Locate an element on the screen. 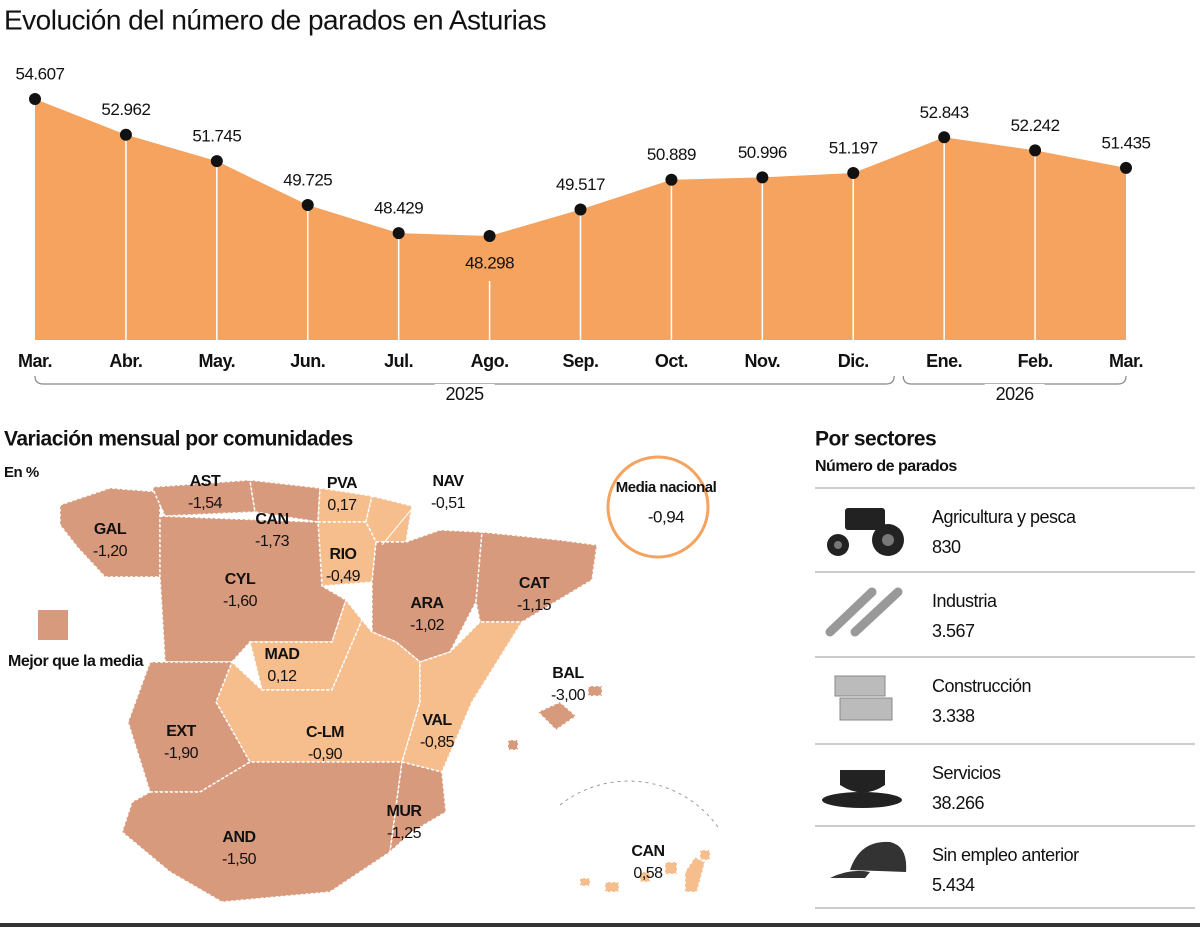  value-label: 48.429 is located at coordinates (398, 208).